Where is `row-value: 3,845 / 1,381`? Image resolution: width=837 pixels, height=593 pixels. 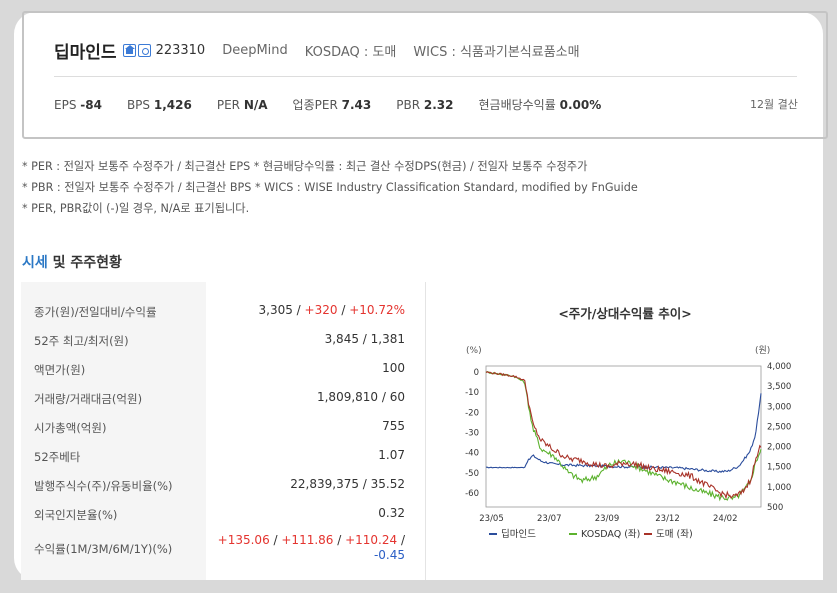
row-value: 3,845 / 1,381 is located at coordinates (364, 339).